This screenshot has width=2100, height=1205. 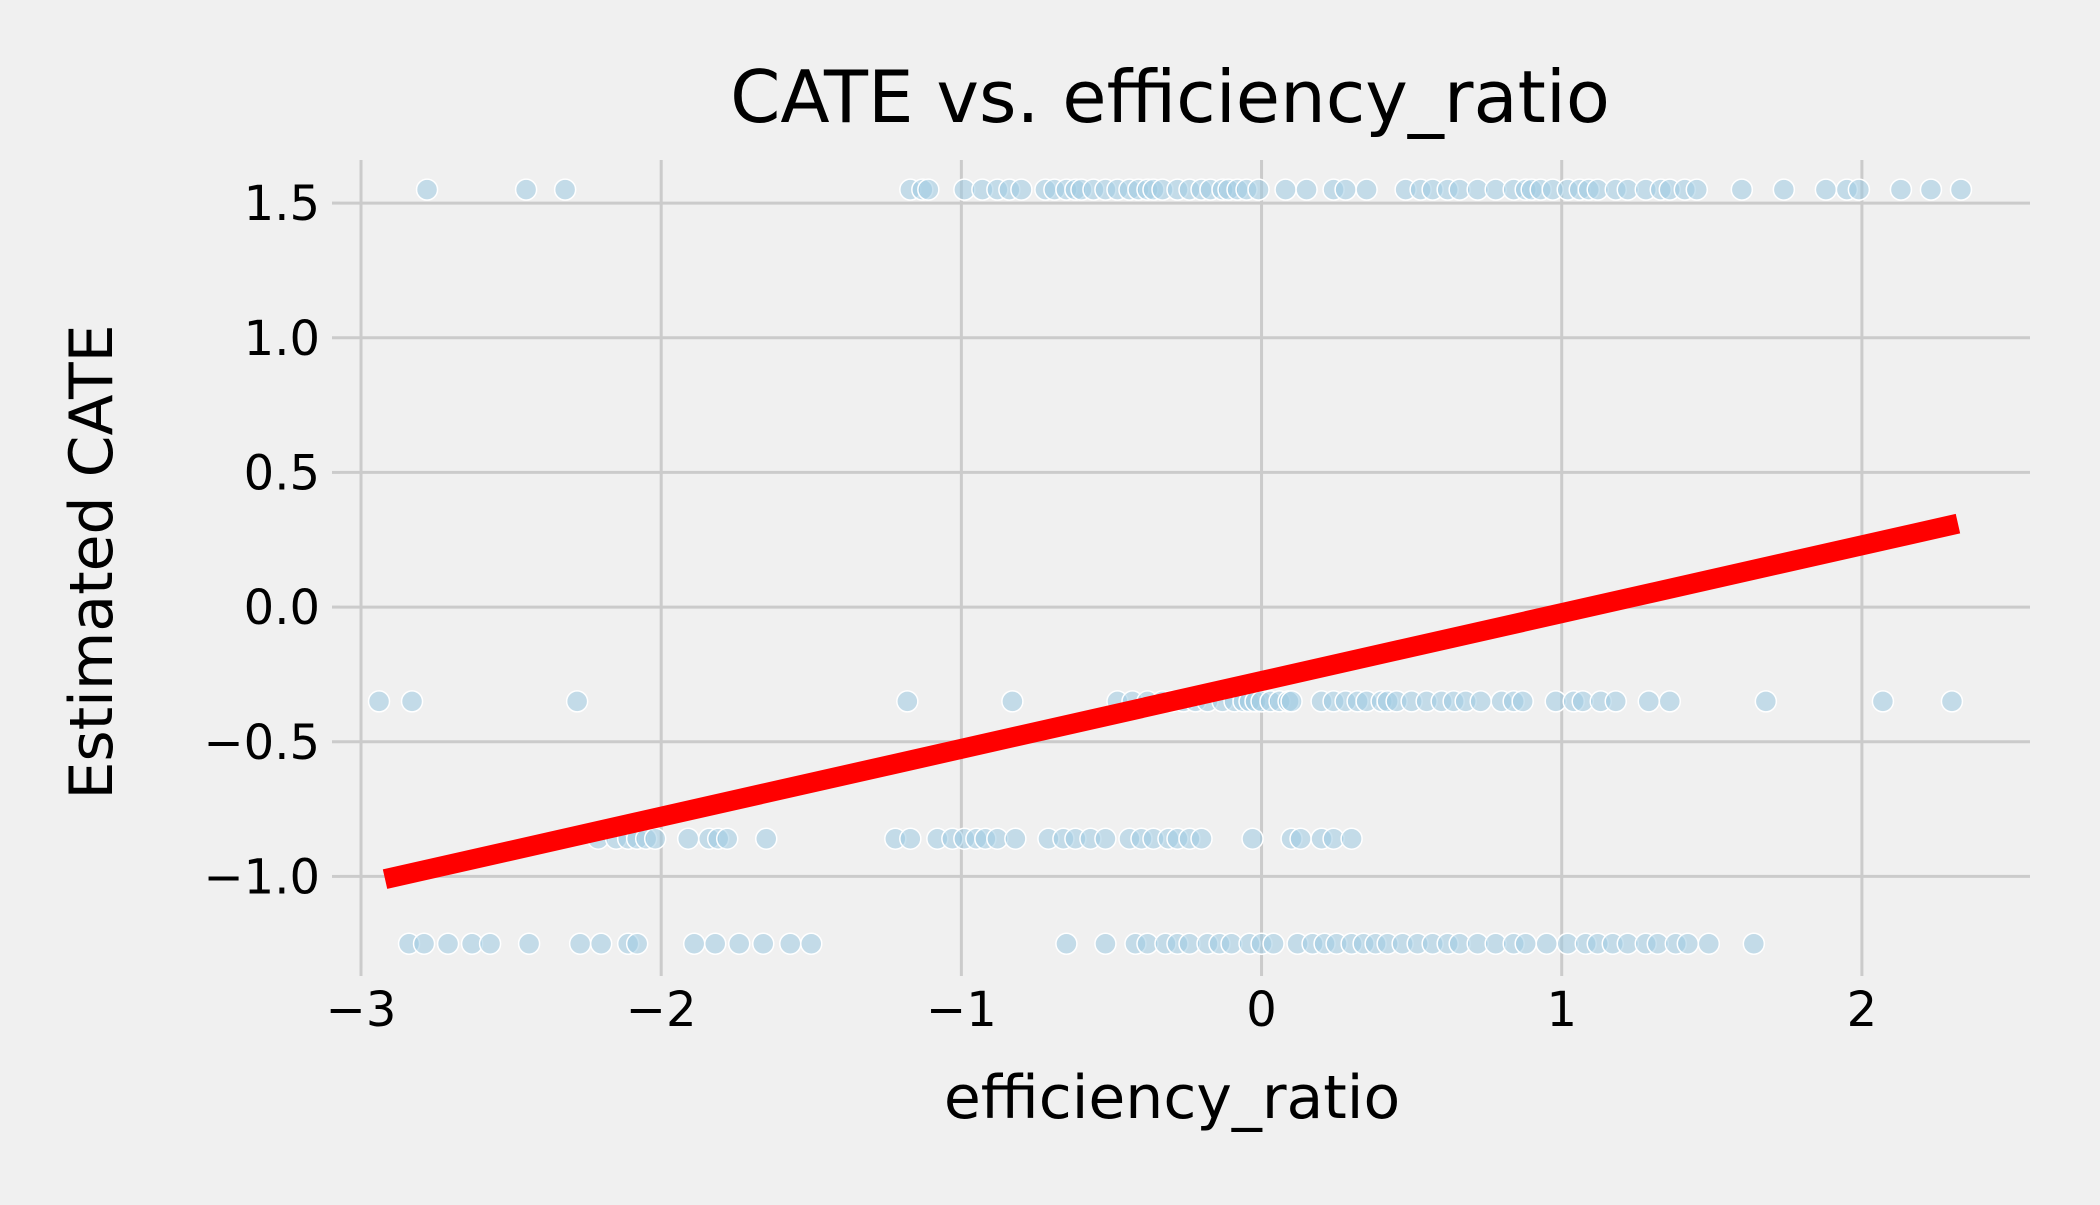 What do you see at coordinates (1862, 1010) in the screenshot?
I see `x-tick-label: 2` at bounding box center [1862, 1010].